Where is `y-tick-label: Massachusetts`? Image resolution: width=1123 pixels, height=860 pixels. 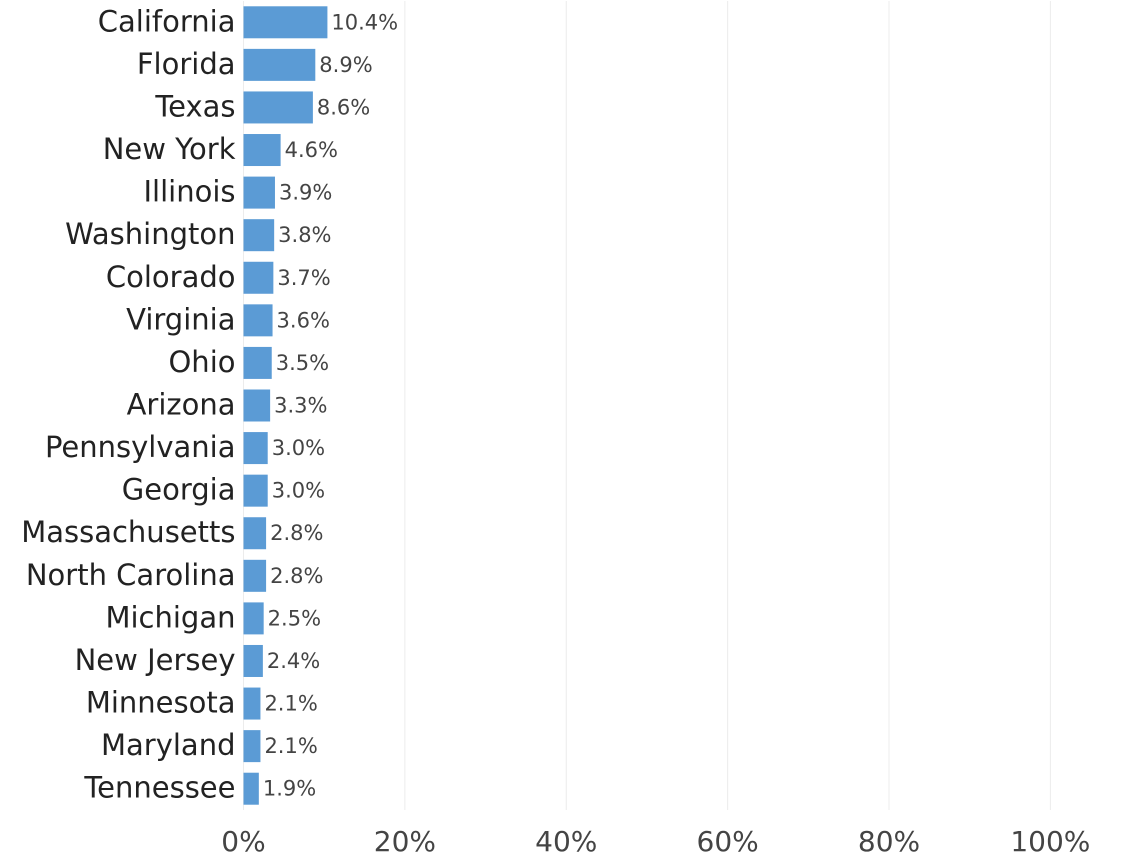
y-tick-label: Massachusetts is located at coordinates (128, 532).